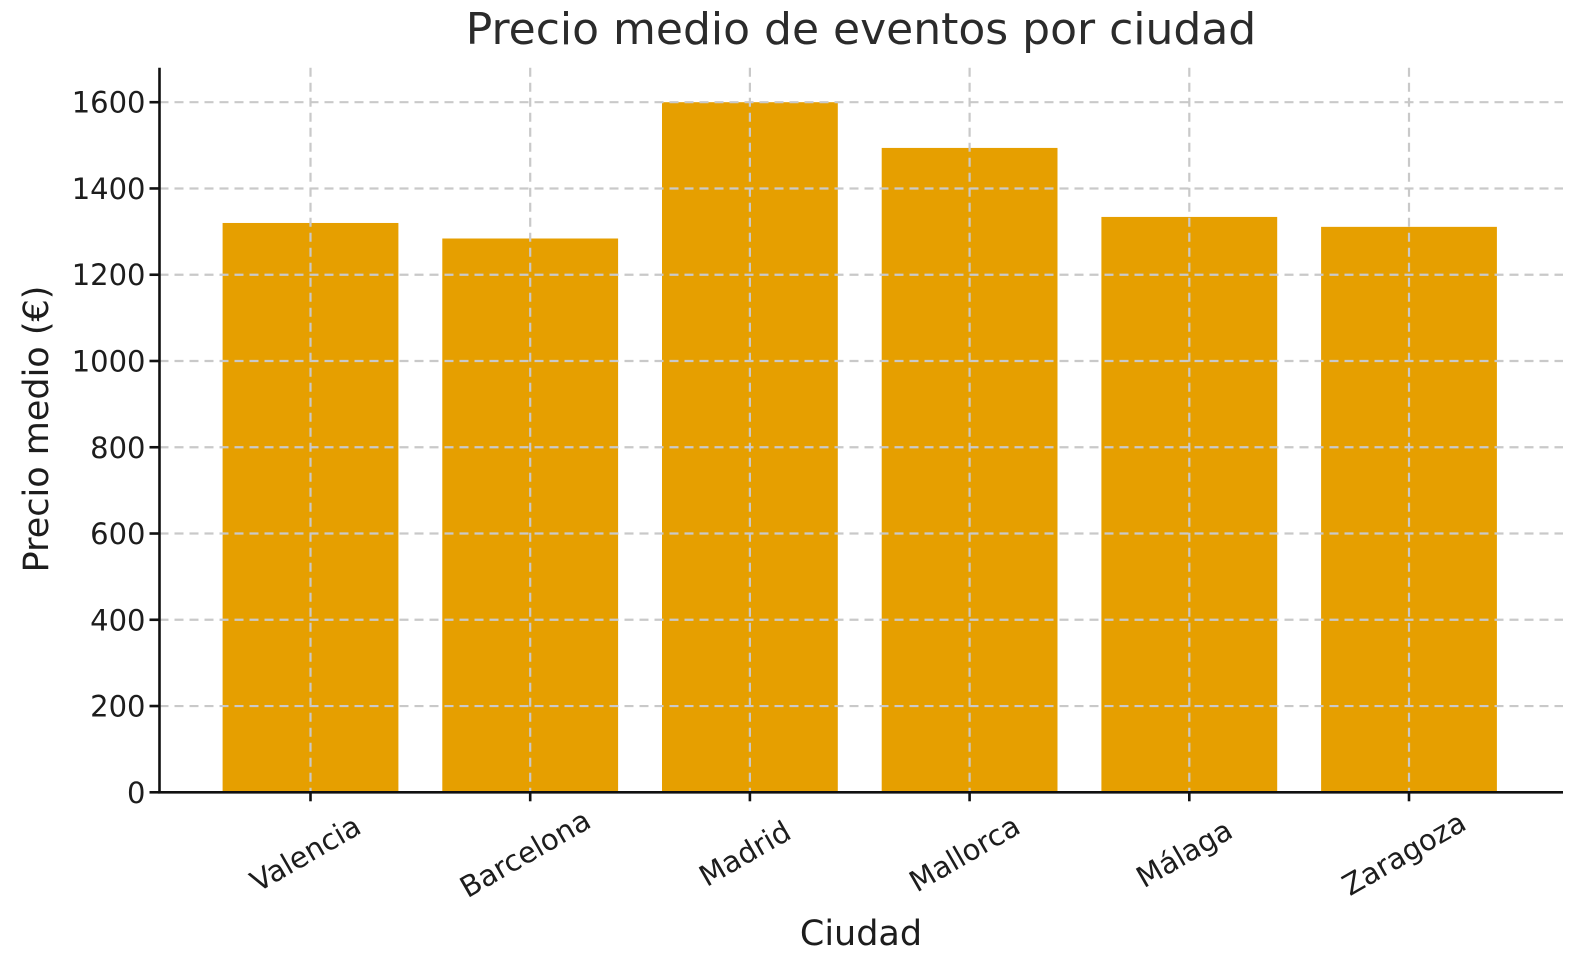  Describe the element at coordinates (109, 275) in the screenshot. I see `y-tick-label-1200: 1200` at that location.